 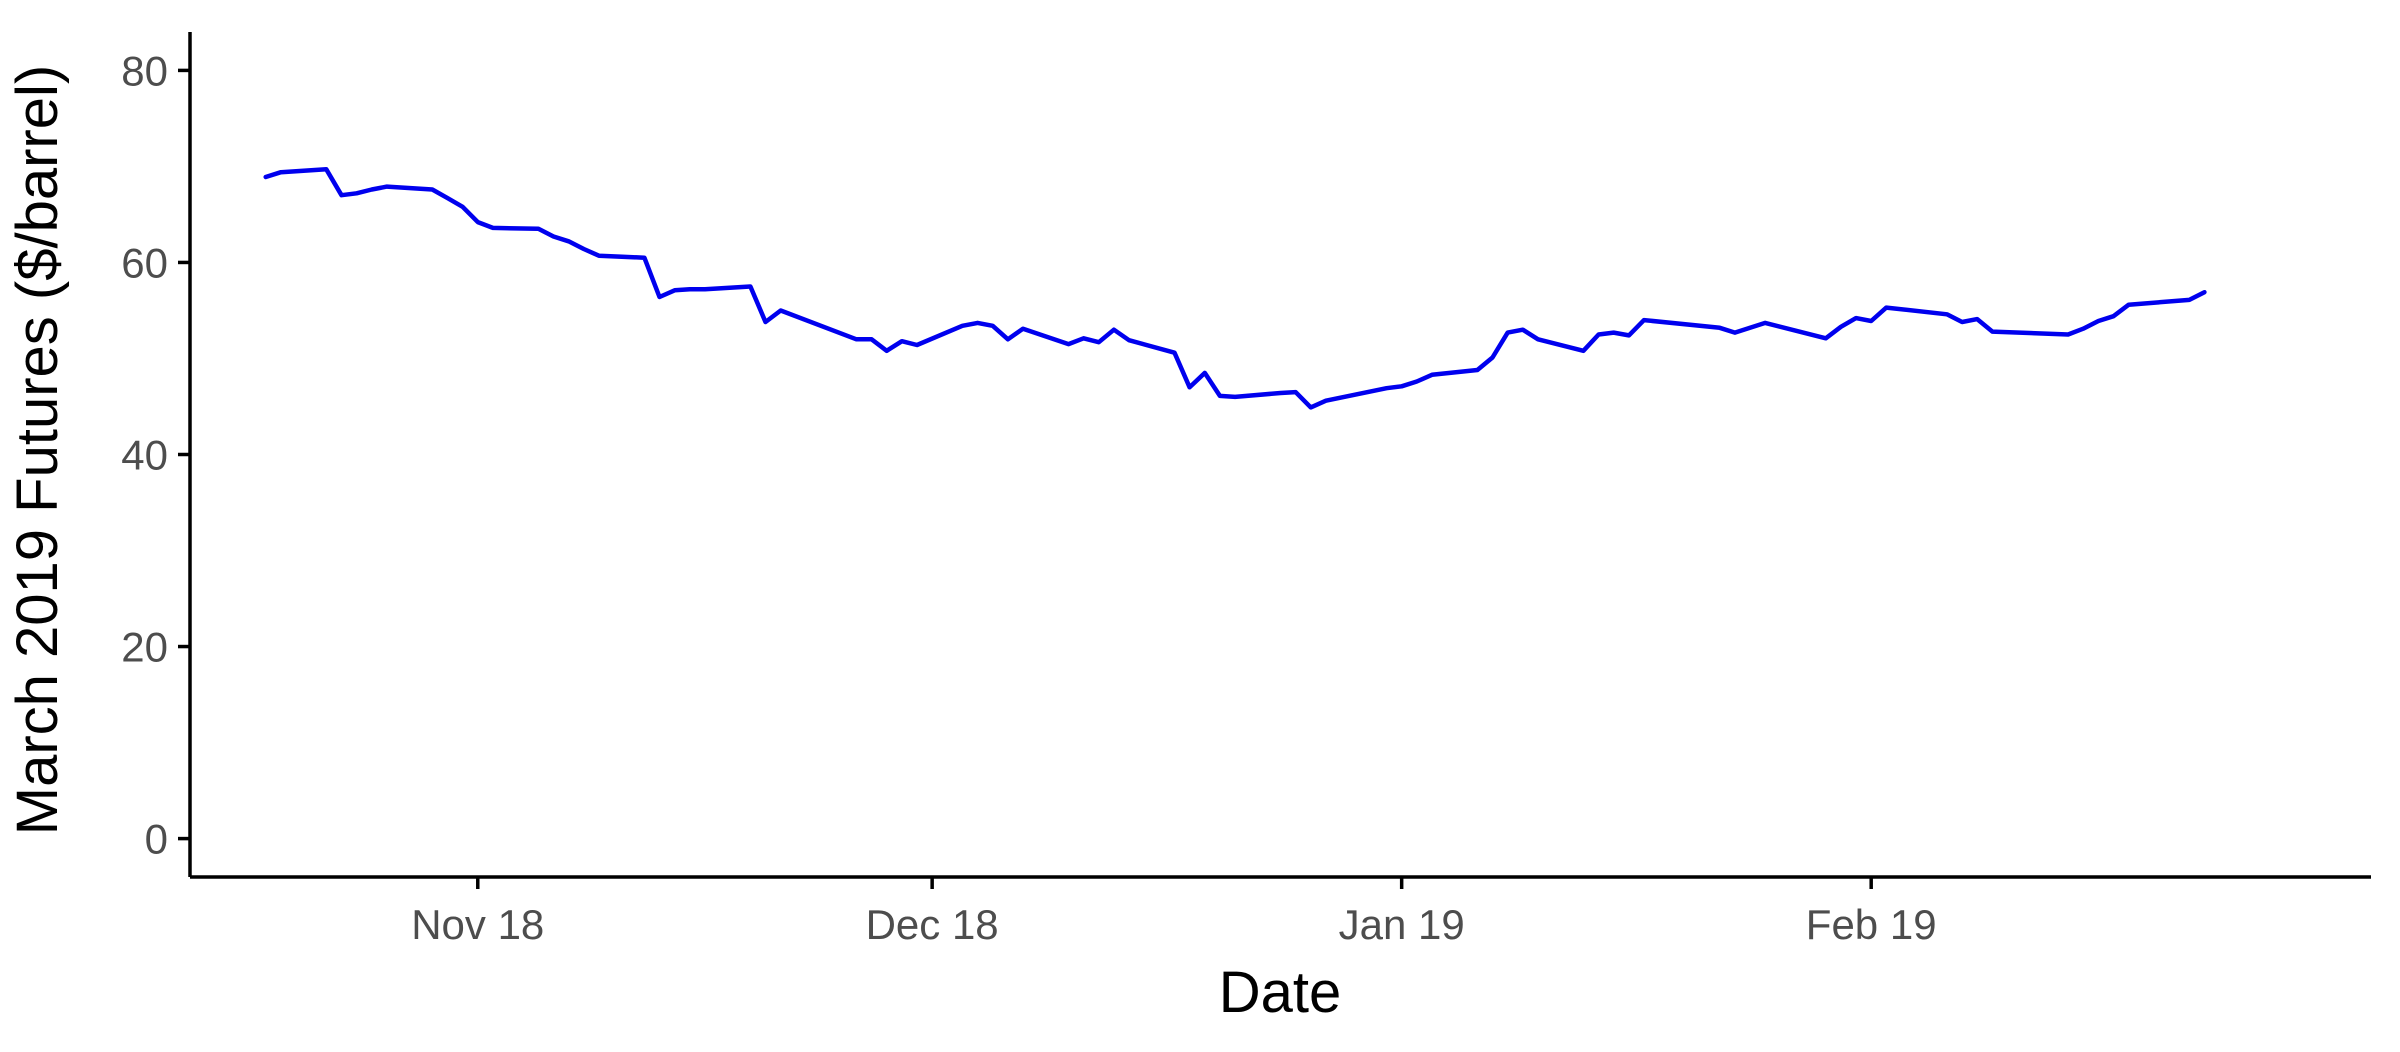 What do you see at coordinates (1871, 924) in the screenshot?
I see `x-tick-label: Feb 19` at bounding box center [1871, 924].